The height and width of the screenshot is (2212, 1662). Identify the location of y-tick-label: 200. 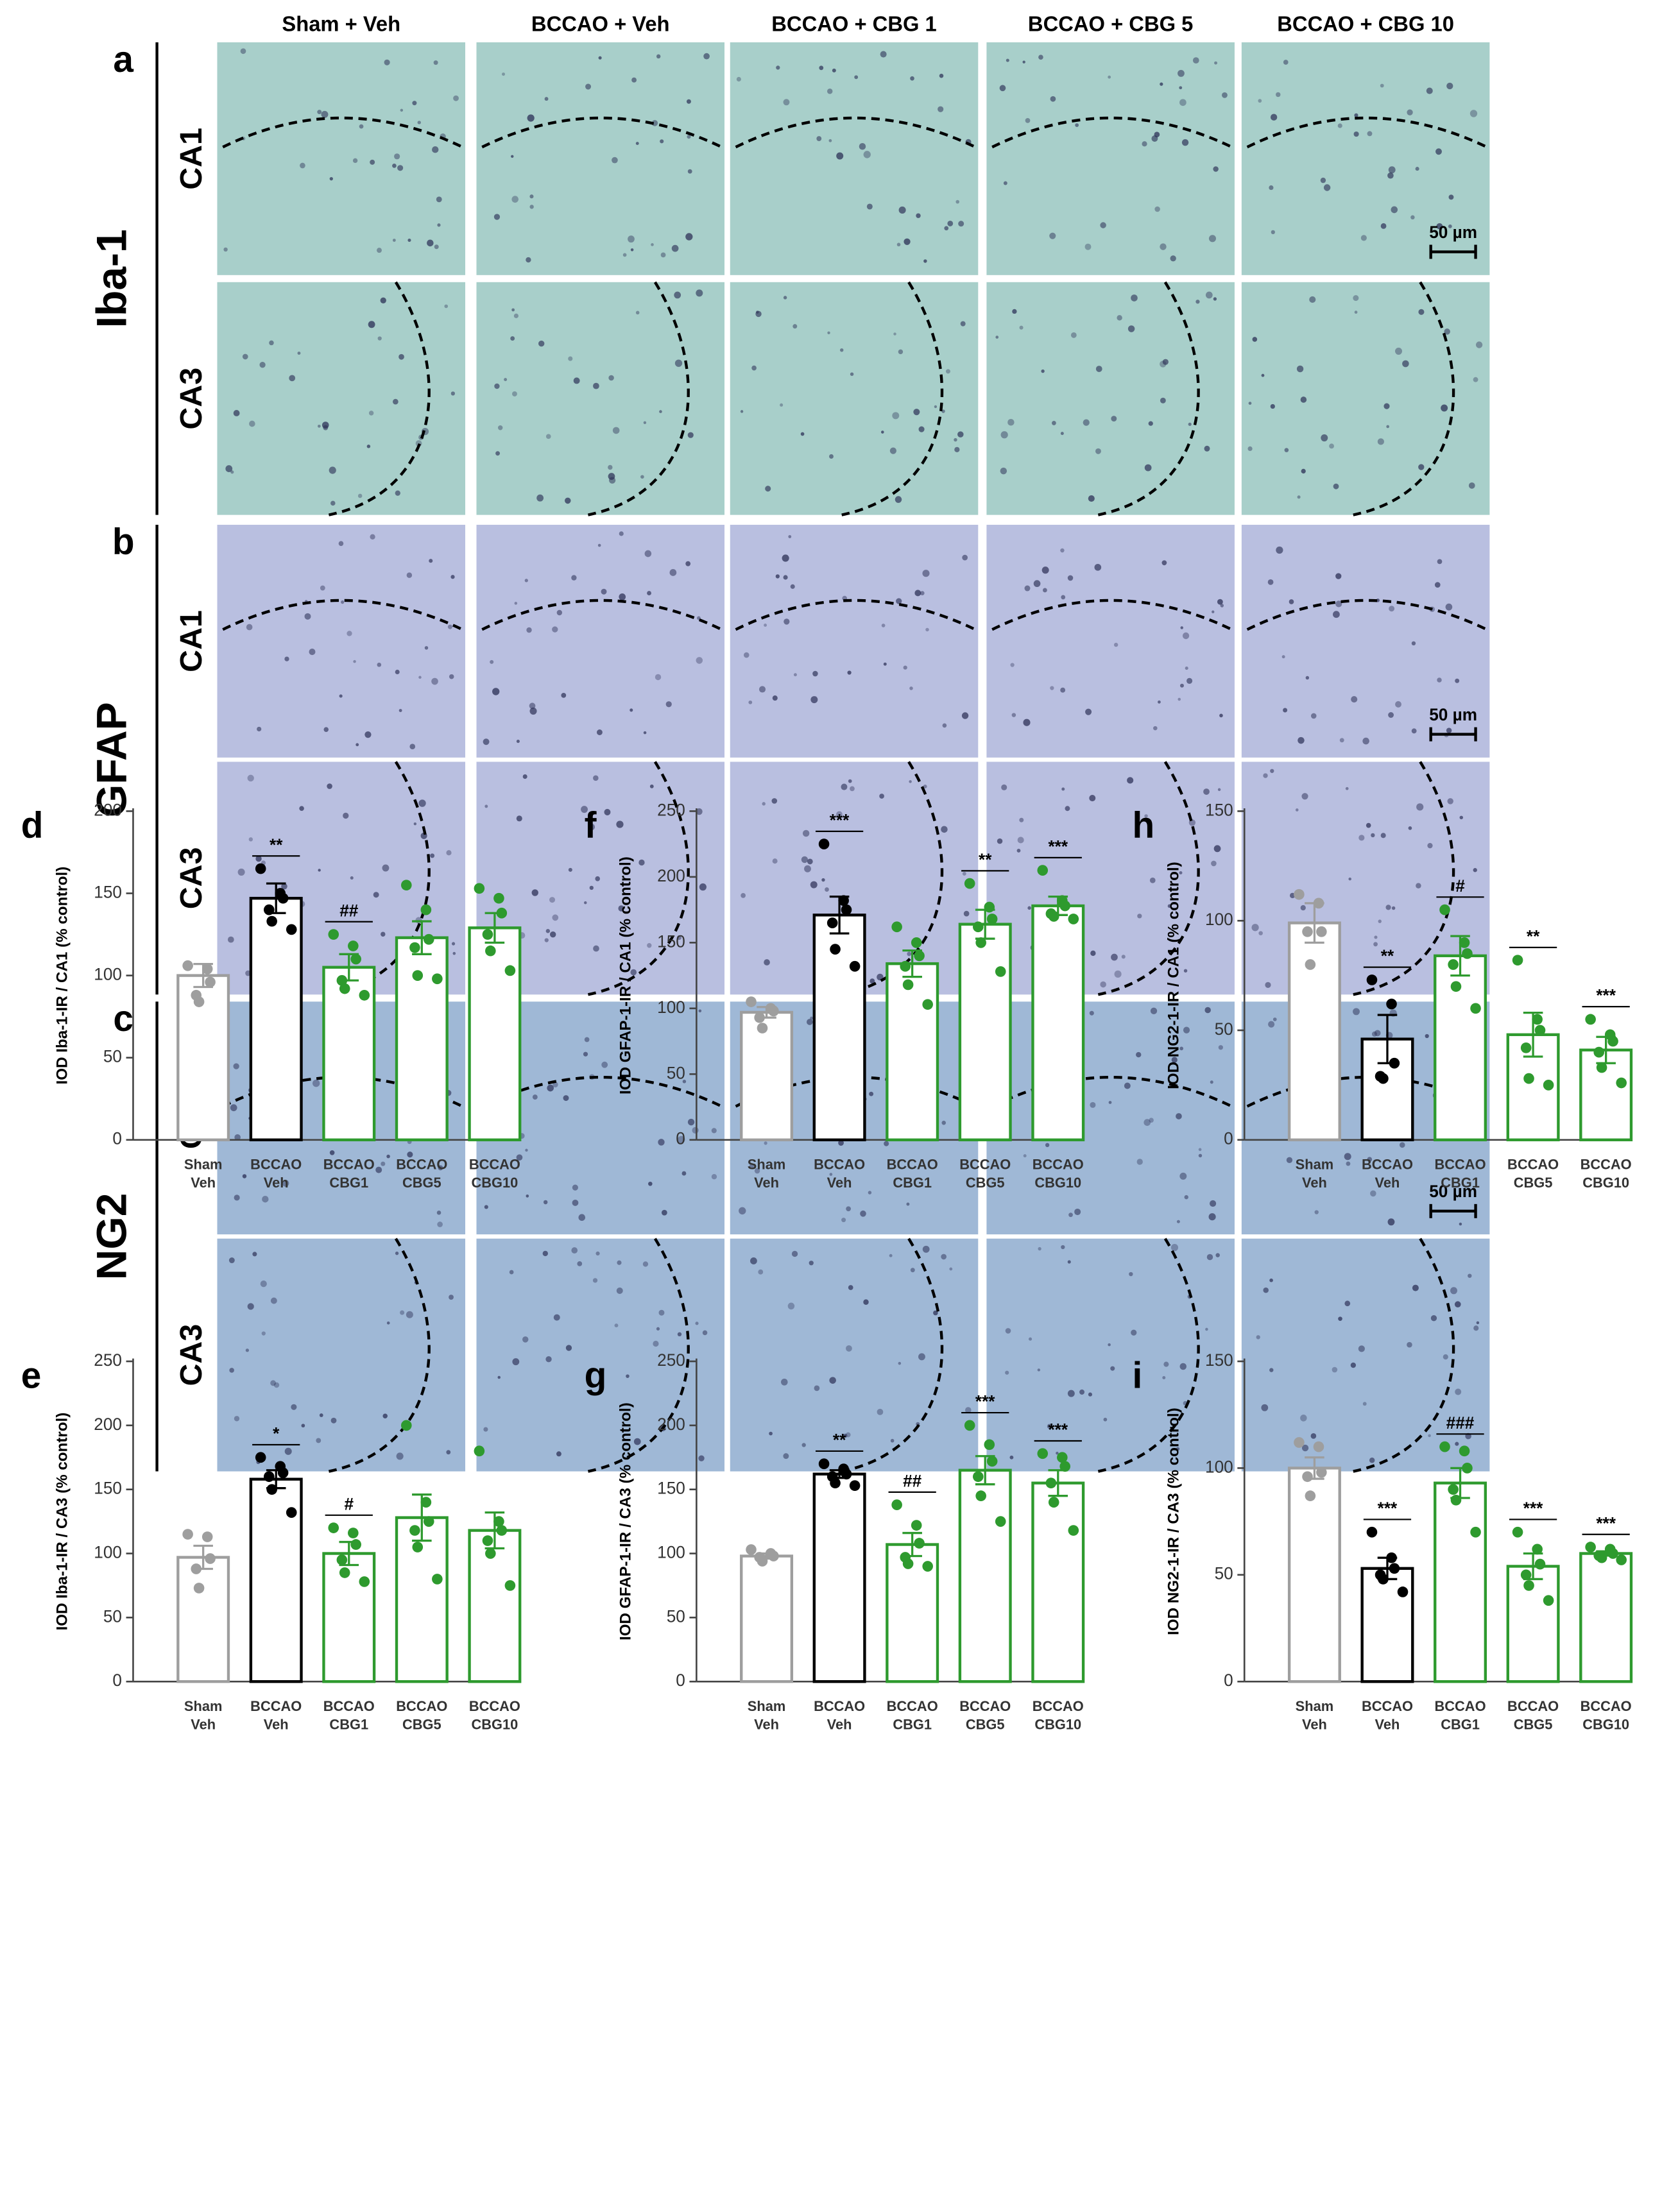
(108, 1424).